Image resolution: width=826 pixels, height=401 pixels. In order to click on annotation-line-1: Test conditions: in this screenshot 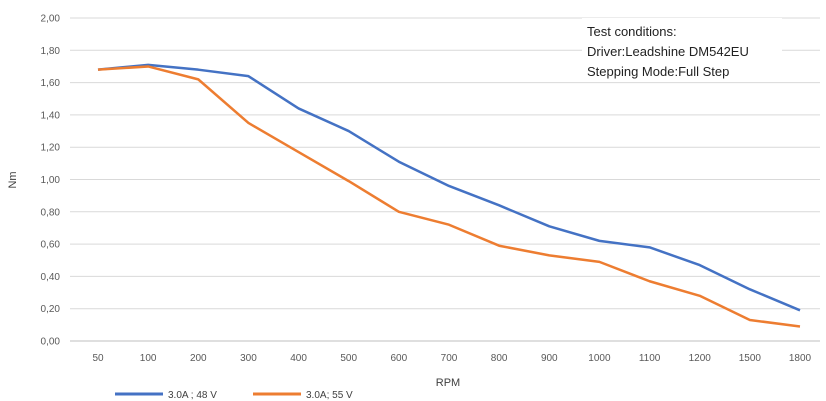, I will do `click(632, 31)`.